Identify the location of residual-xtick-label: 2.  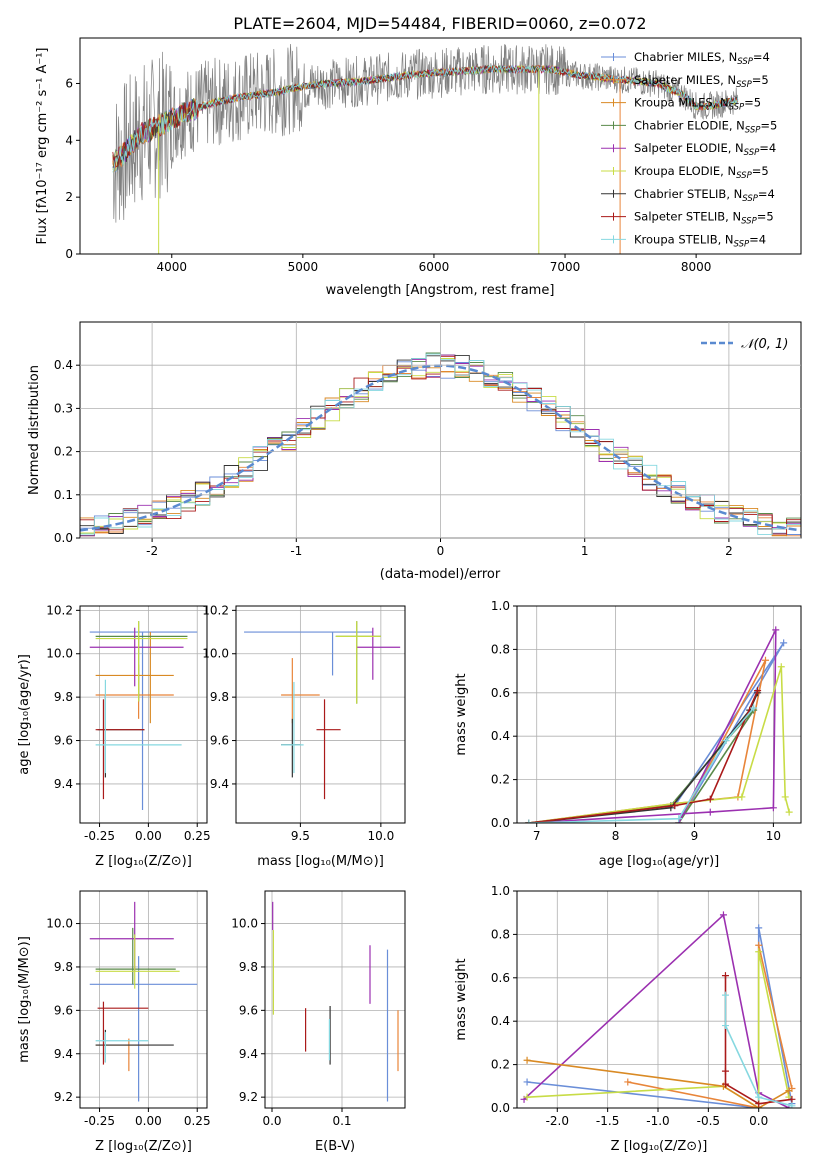
(729, 551).